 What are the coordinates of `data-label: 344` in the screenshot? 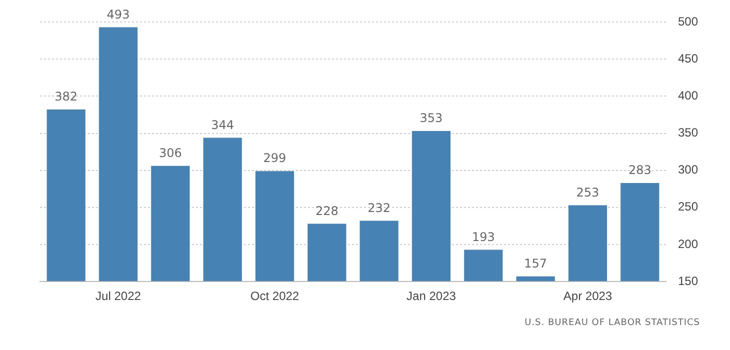 It's located at (222, 125).